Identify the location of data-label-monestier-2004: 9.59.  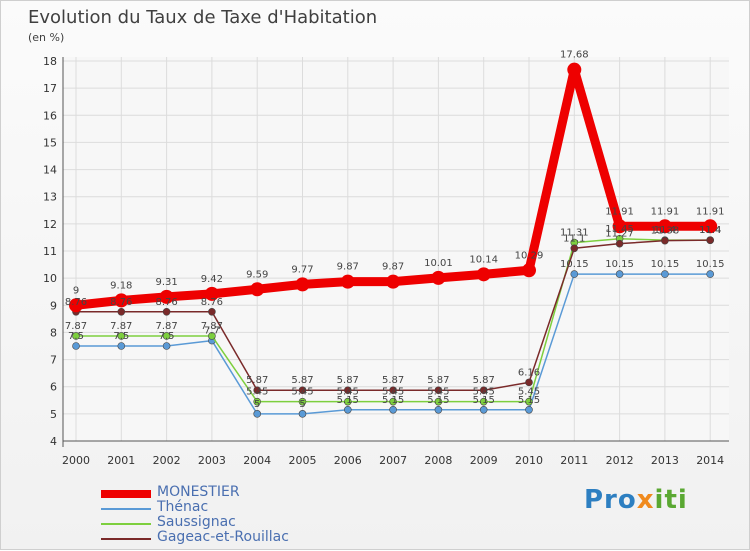
(257, 274).